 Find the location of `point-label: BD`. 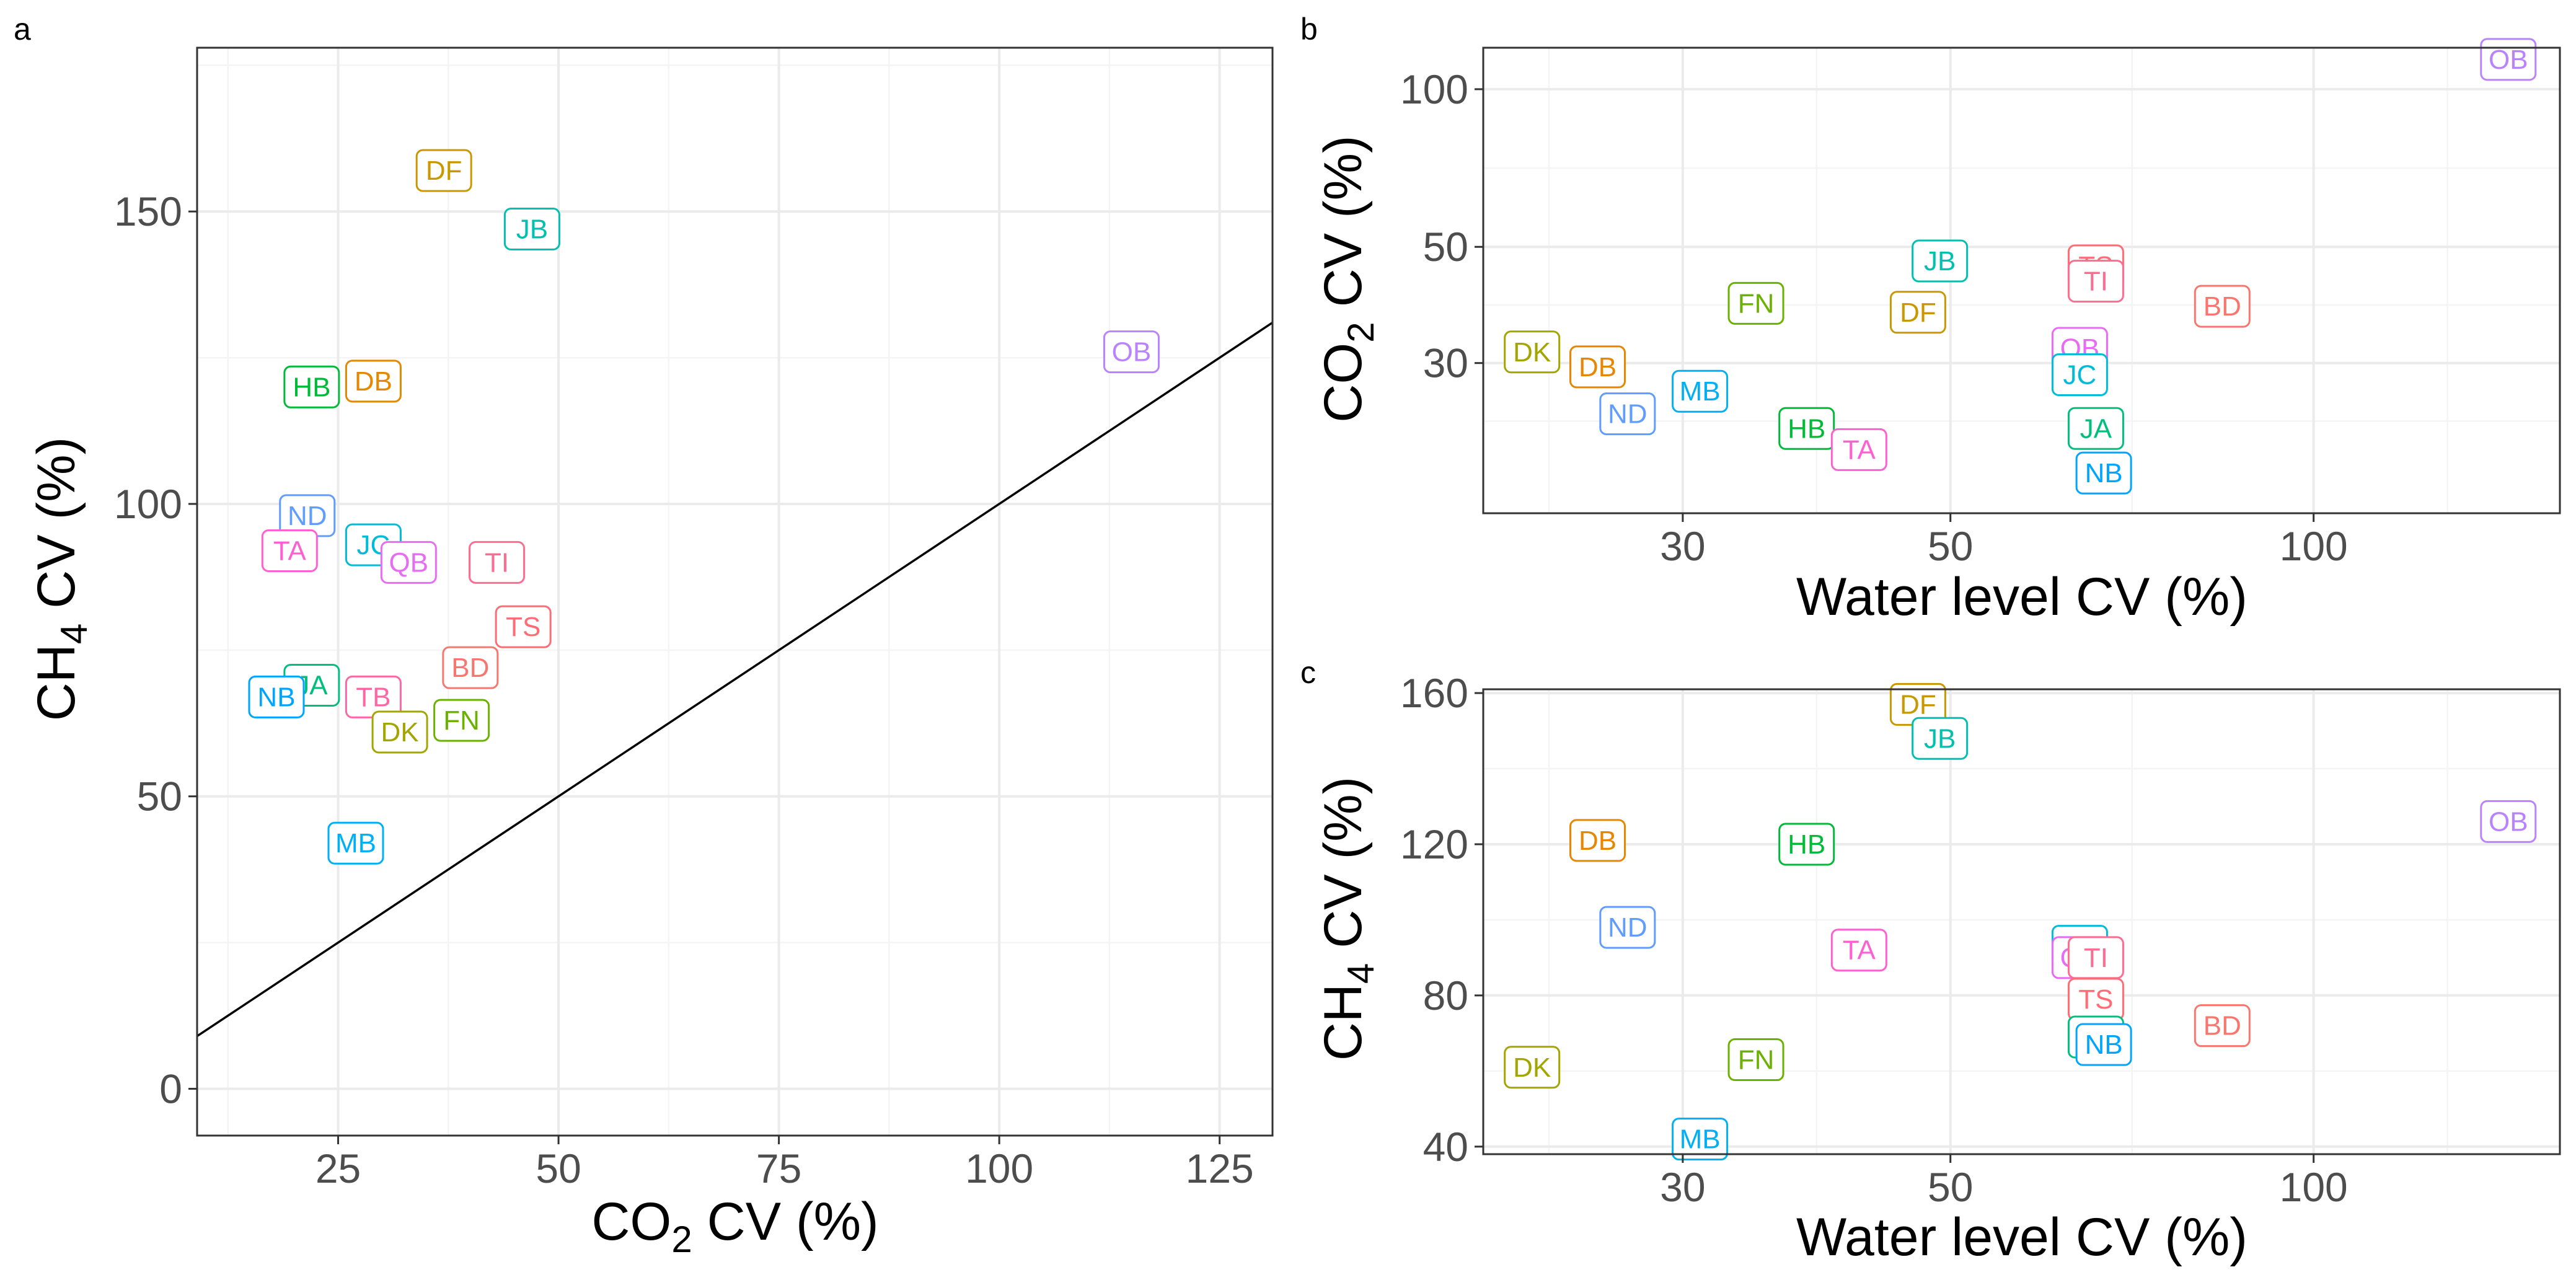

point-label: BD is located at coordinates (2222, 1026).